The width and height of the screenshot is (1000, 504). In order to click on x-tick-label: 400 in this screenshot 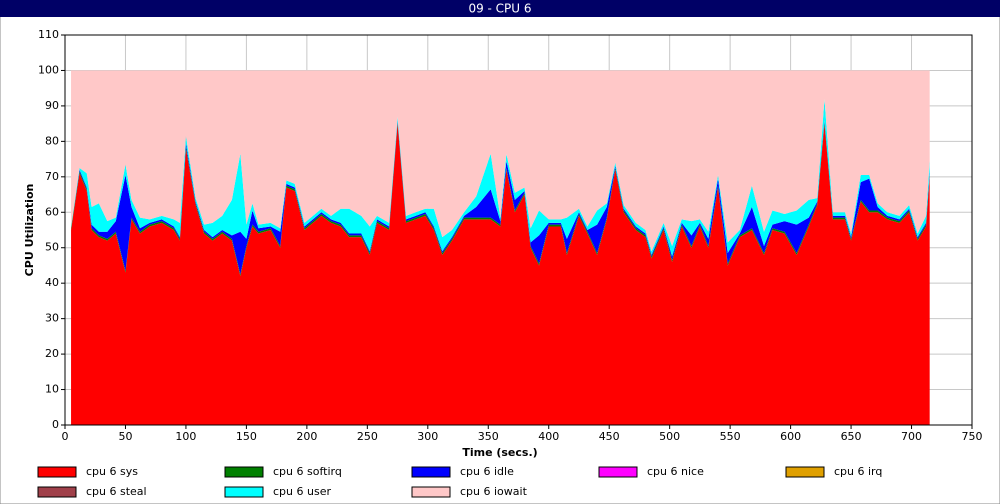, I will do `click(548, 436)`.